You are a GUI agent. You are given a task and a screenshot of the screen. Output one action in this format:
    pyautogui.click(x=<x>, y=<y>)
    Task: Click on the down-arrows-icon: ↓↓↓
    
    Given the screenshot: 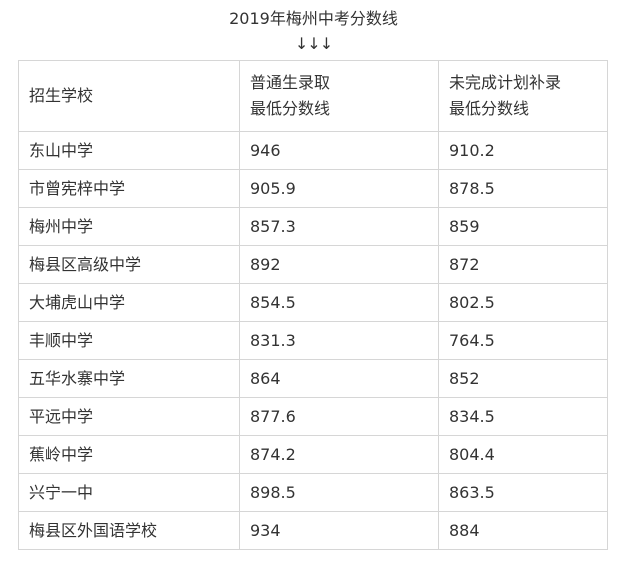 What is the action you would take?
    pyautogui.click(x=313, y=43)
    